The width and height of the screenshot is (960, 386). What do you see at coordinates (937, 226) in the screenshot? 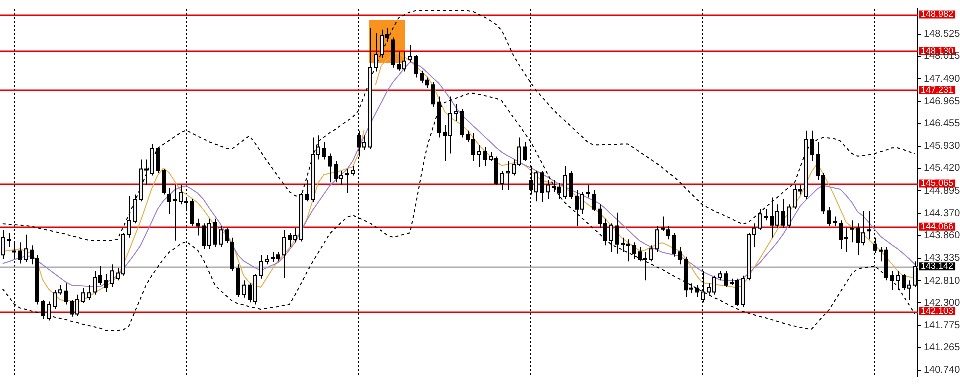
I see `ref-line-label: 144.066` at bounding box center [937, 226].